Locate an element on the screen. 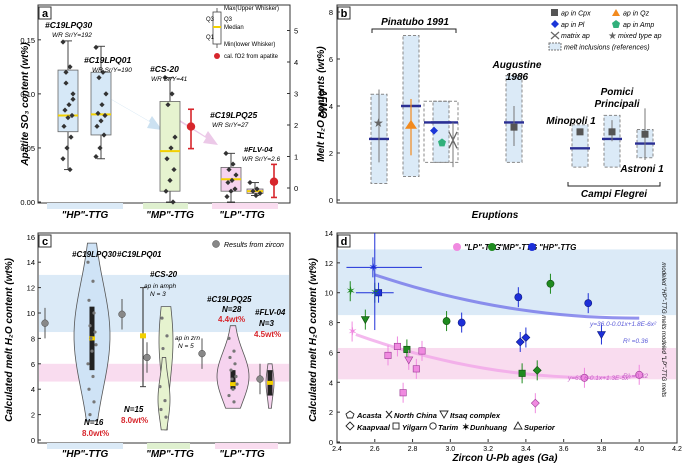 The height and width of the screenshot is (465, 685). y-tick-label: 4 is located at coordinates (33, 389).